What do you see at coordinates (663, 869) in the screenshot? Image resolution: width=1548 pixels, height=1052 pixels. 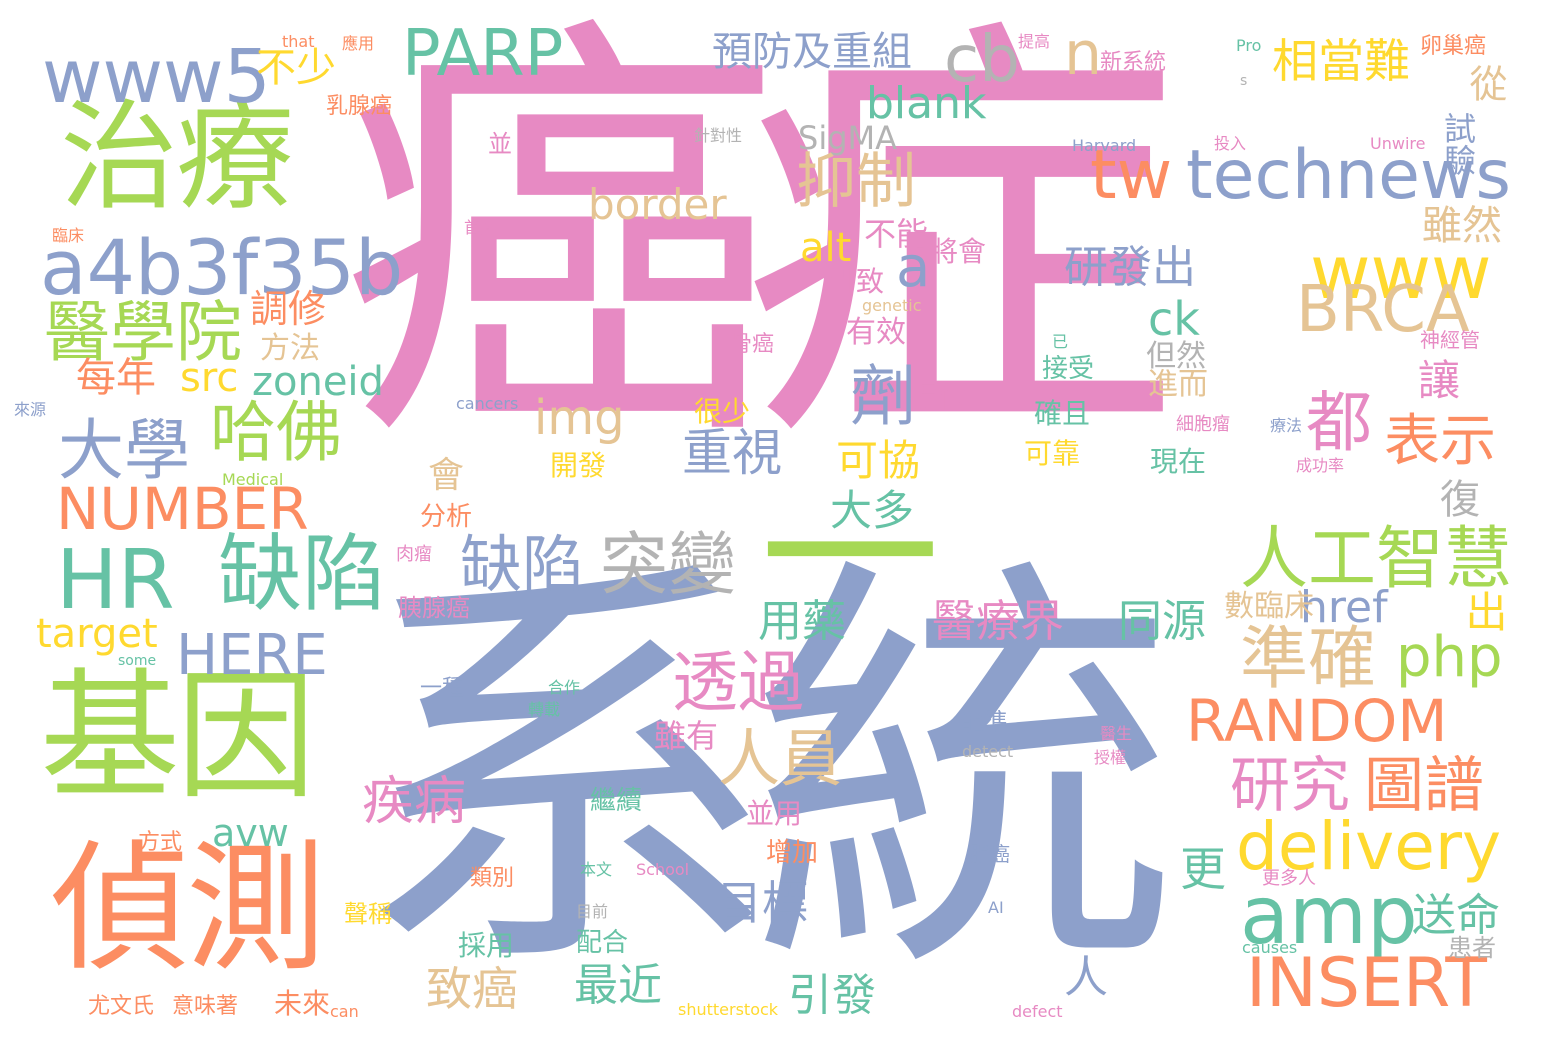 I see `cloud-word: School` at bounding box center [663, 869].